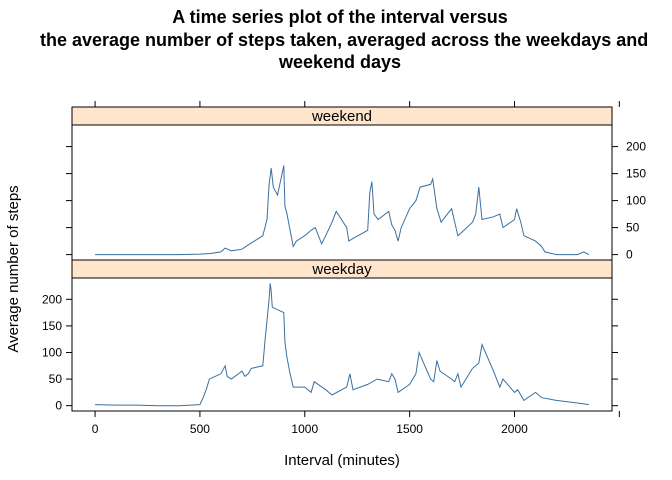  Describe the element at coordinates (514, 429) in the screenshot. I see `x-tick-label: 2000` at that location.